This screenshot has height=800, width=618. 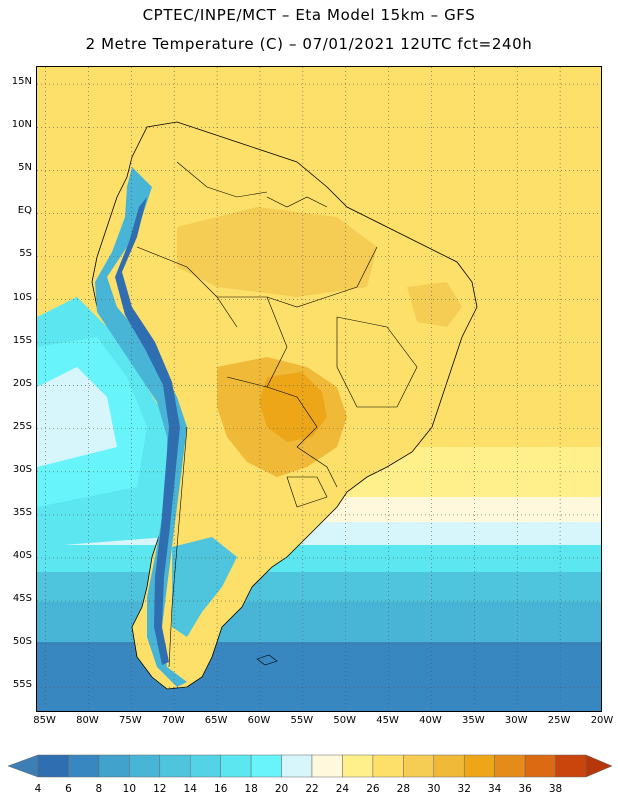 I want to click on lat-tick-label: 15S, so click(x=22, y=340).